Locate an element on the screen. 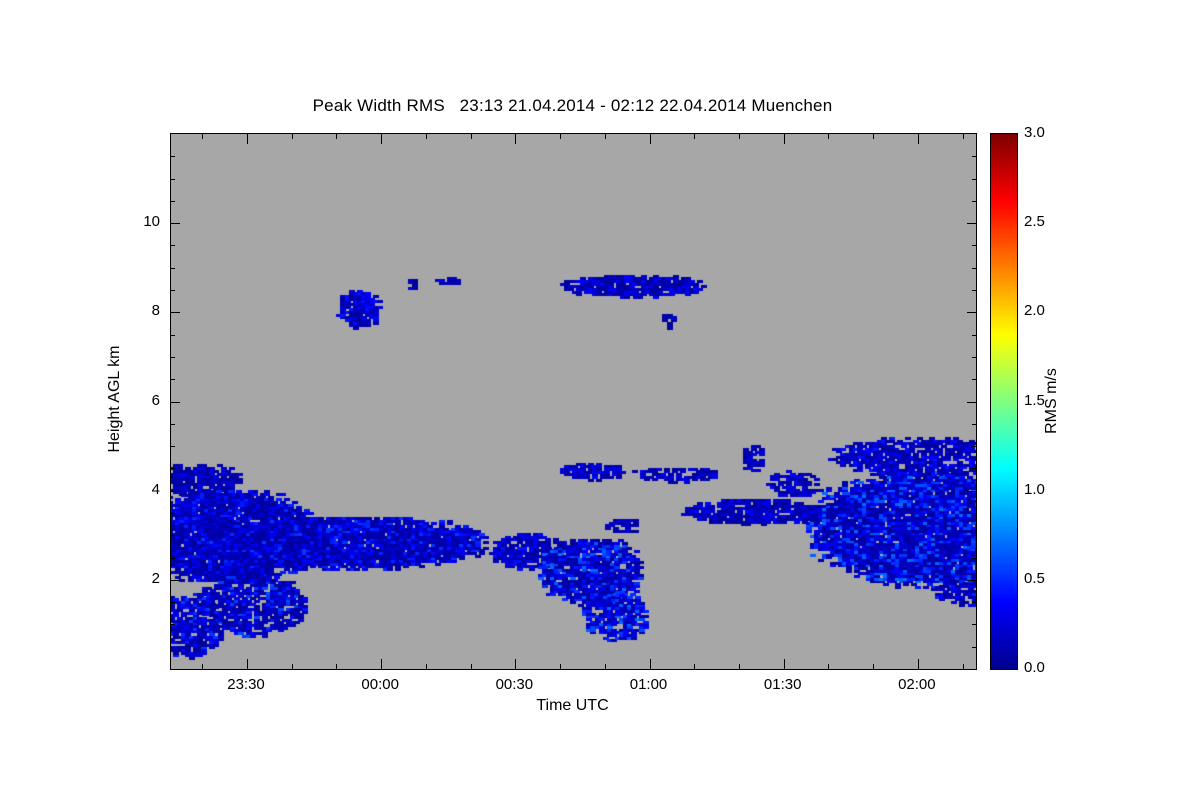 This screenshot has height=800, width=1200. x-tick-label: 00:00 is located at coordinates (380, 684).